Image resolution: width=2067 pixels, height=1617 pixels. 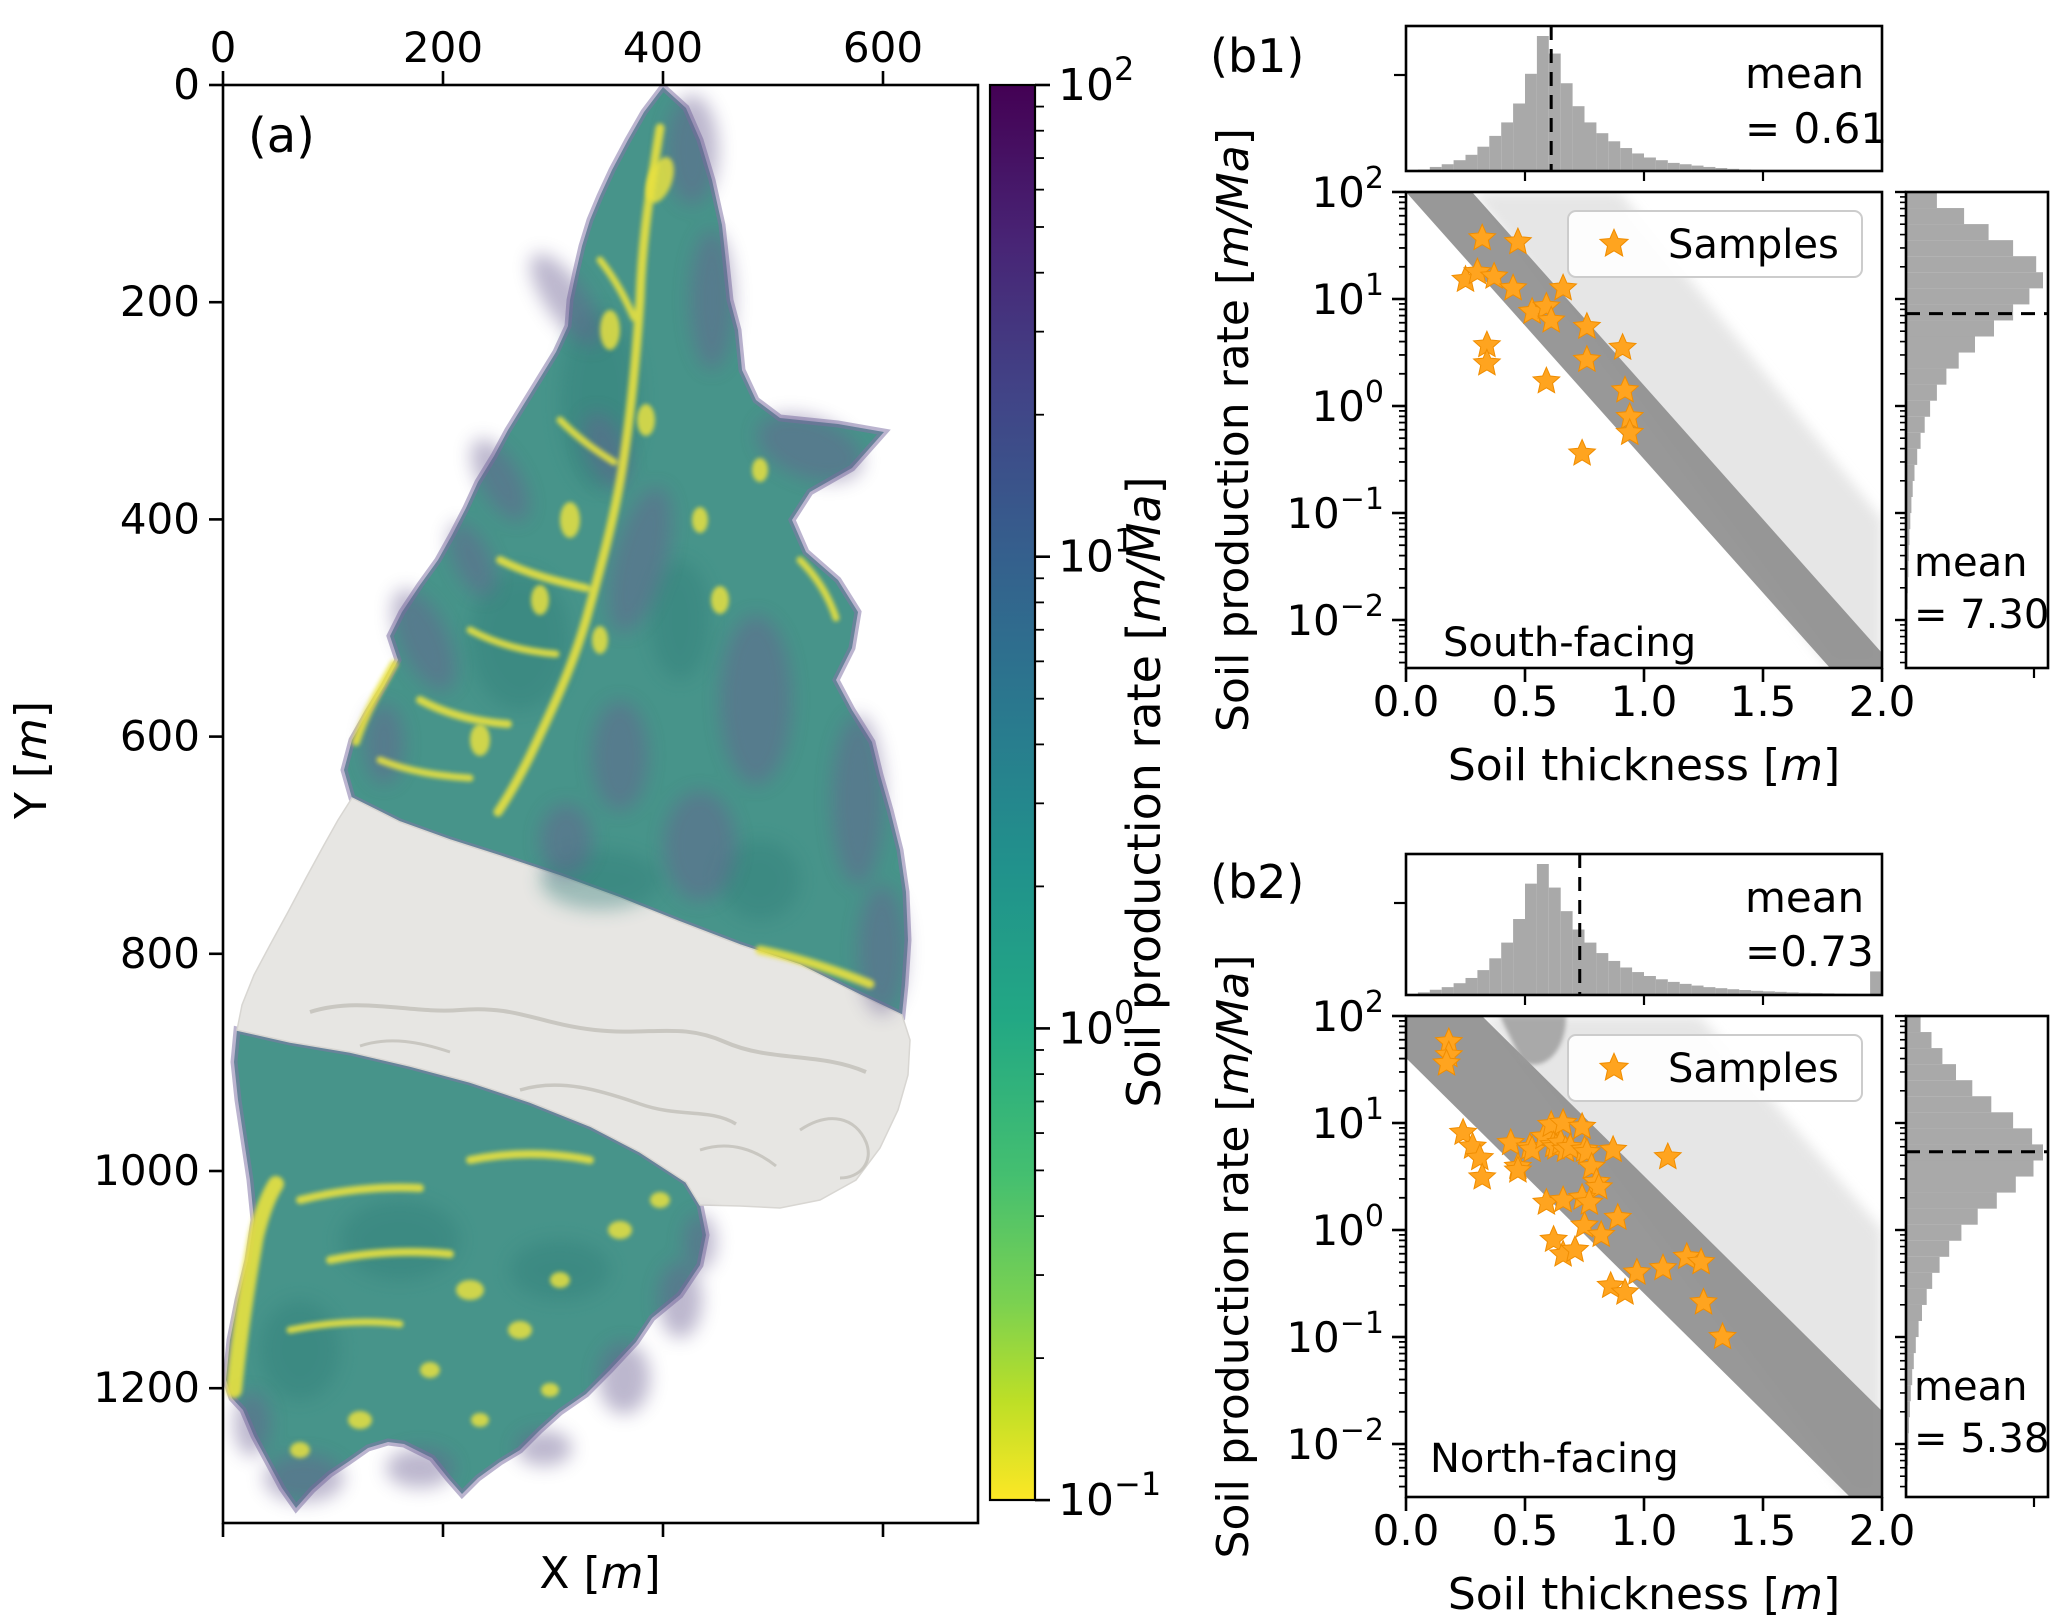 What do you see at coordinates (1638, 436) in the screenshot?
I see `b1-scatter-ticks` at bounding box center [1638, 436].